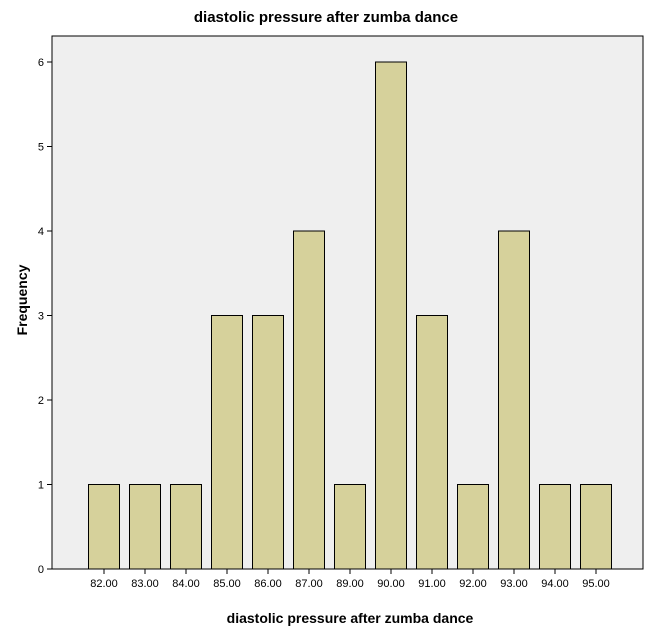 This screenshot has width=653, height=627. Describe the element at coordinates (186, 527) in the screenshot. I see `bar-84.00` at that location.